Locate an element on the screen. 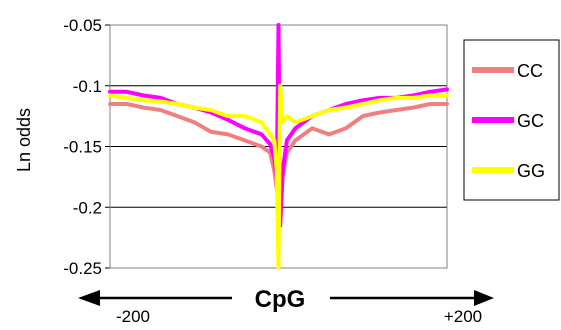  y-tick-labels: -0.05 -0.1 -0.15 -0.2 -0.25 is located at coordinates (82, 147).